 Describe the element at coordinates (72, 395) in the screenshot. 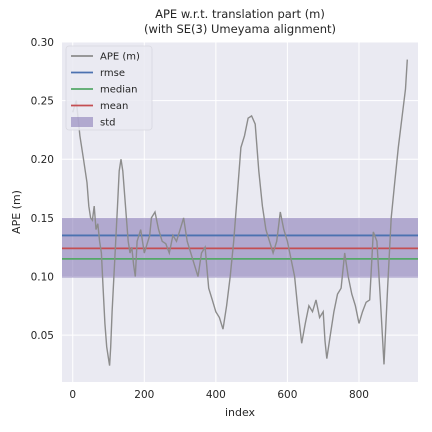

I see `x-tick-label: 0` at that location.